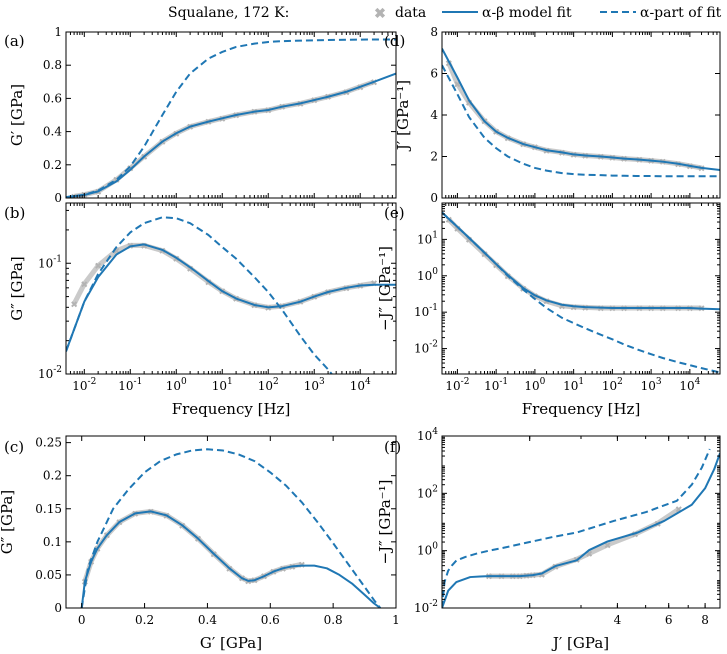 The width and height of the screenshot is (727, 654). What do you see at coordinates (380, 14) in the screenshot?
I see `legend-data-marker: ✖` at bounding box center [380, 14].